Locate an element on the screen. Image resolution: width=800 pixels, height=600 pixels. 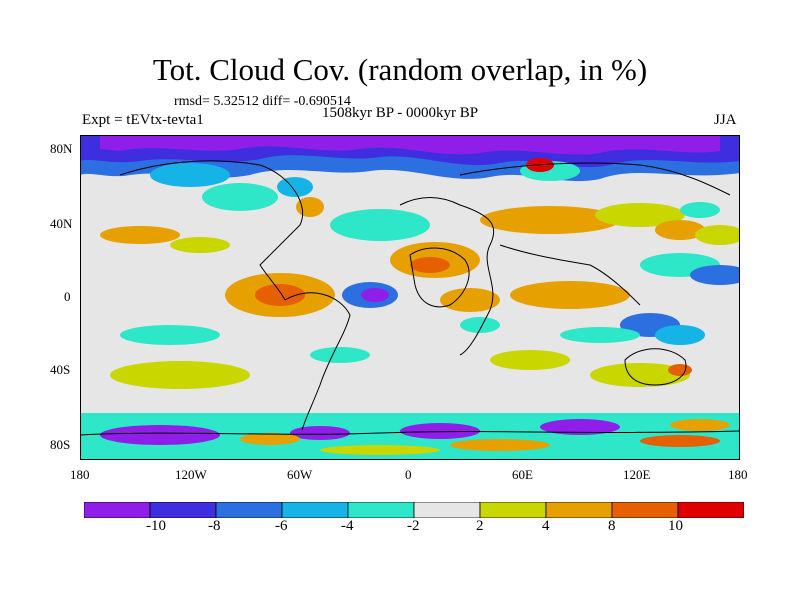
lon-tick-60w: 60W is located at coordinates (300, 474).